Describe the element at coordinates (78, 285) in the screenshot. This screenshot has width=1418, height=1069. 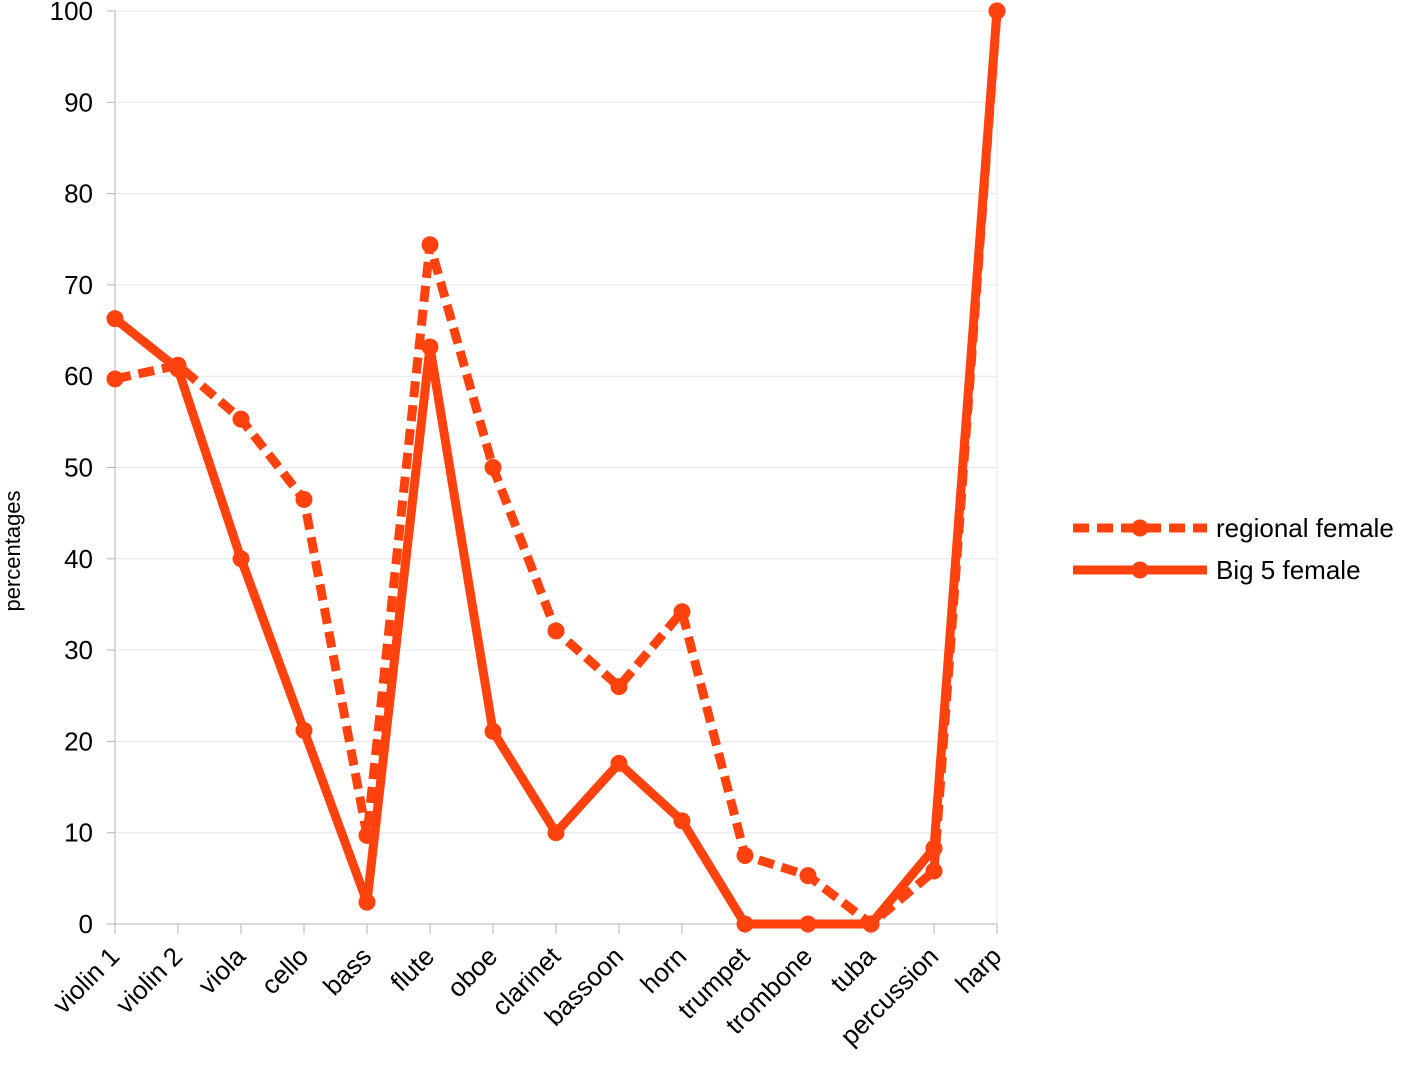
I see `y-tick-label: 70` at that location.